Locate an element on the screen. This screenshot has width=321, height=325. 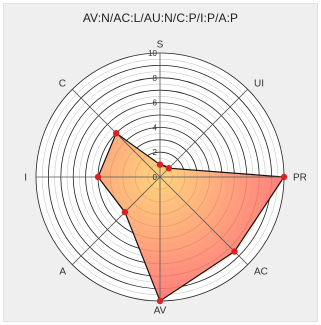
axis-label: PR is located at coordinates (300, 178).